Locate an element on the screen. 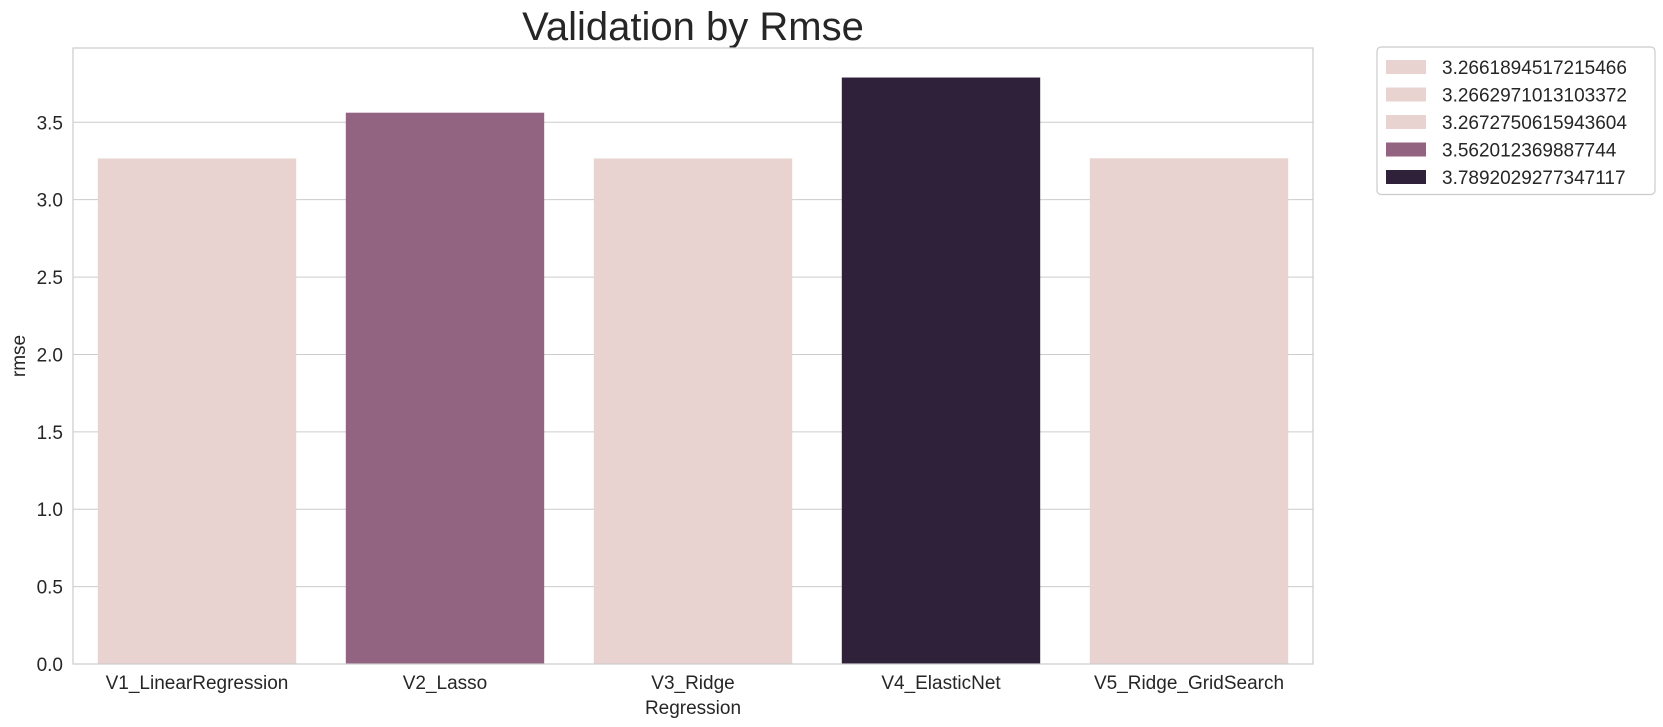 Image resolution: width=1663 pixels, height=727 pixels. bar-v5-ridge-gridsearch is located at coordinates (1189, 411).